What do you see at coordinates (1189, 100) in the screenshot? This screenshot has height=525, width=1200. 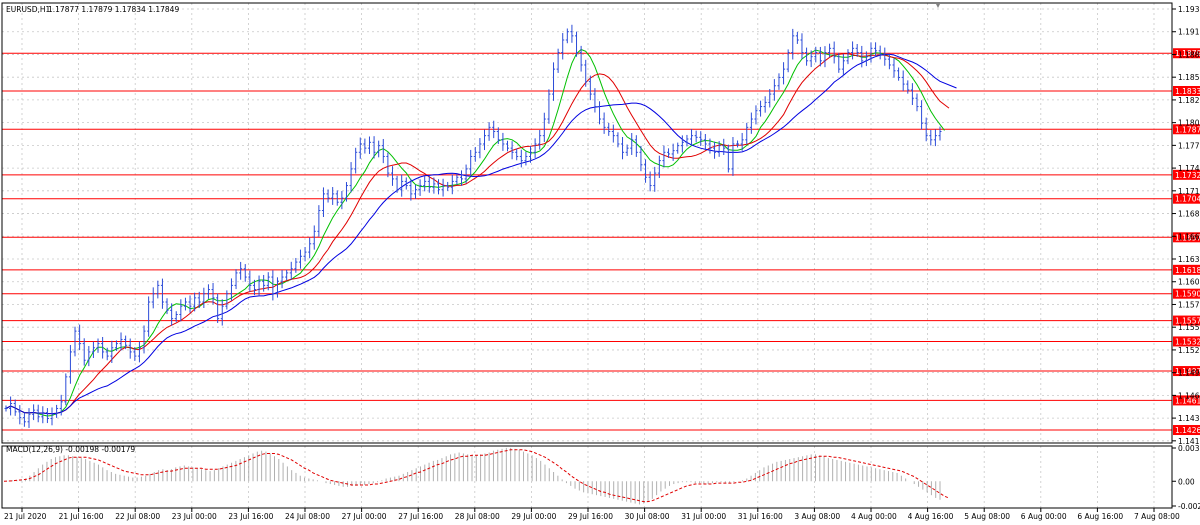 I see `price-tick-label: 1.18280` at bounding box center [1189, 100].